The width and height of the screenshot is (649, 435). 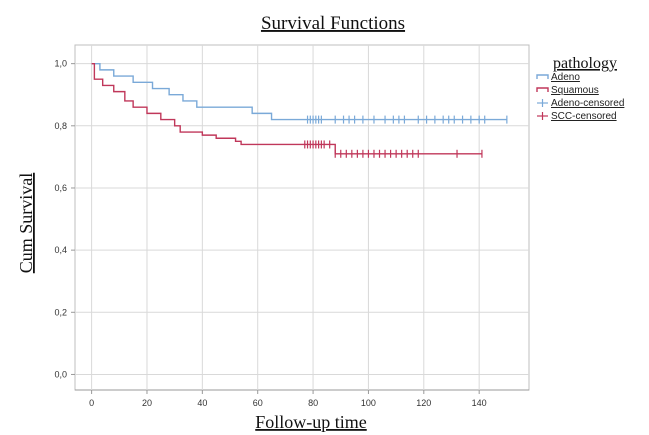 I want to click on legend-label-squamous: Squamous, so click(x=575, y=90).